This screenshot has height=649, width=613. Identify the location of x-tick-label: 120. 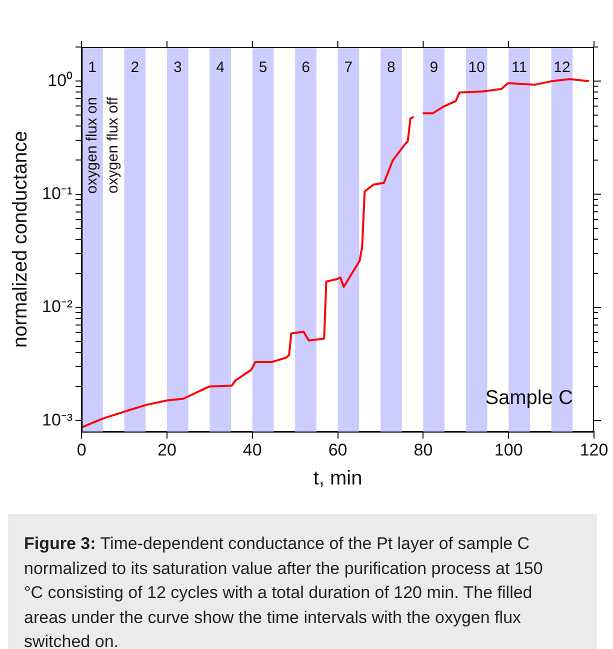
(594, 450).